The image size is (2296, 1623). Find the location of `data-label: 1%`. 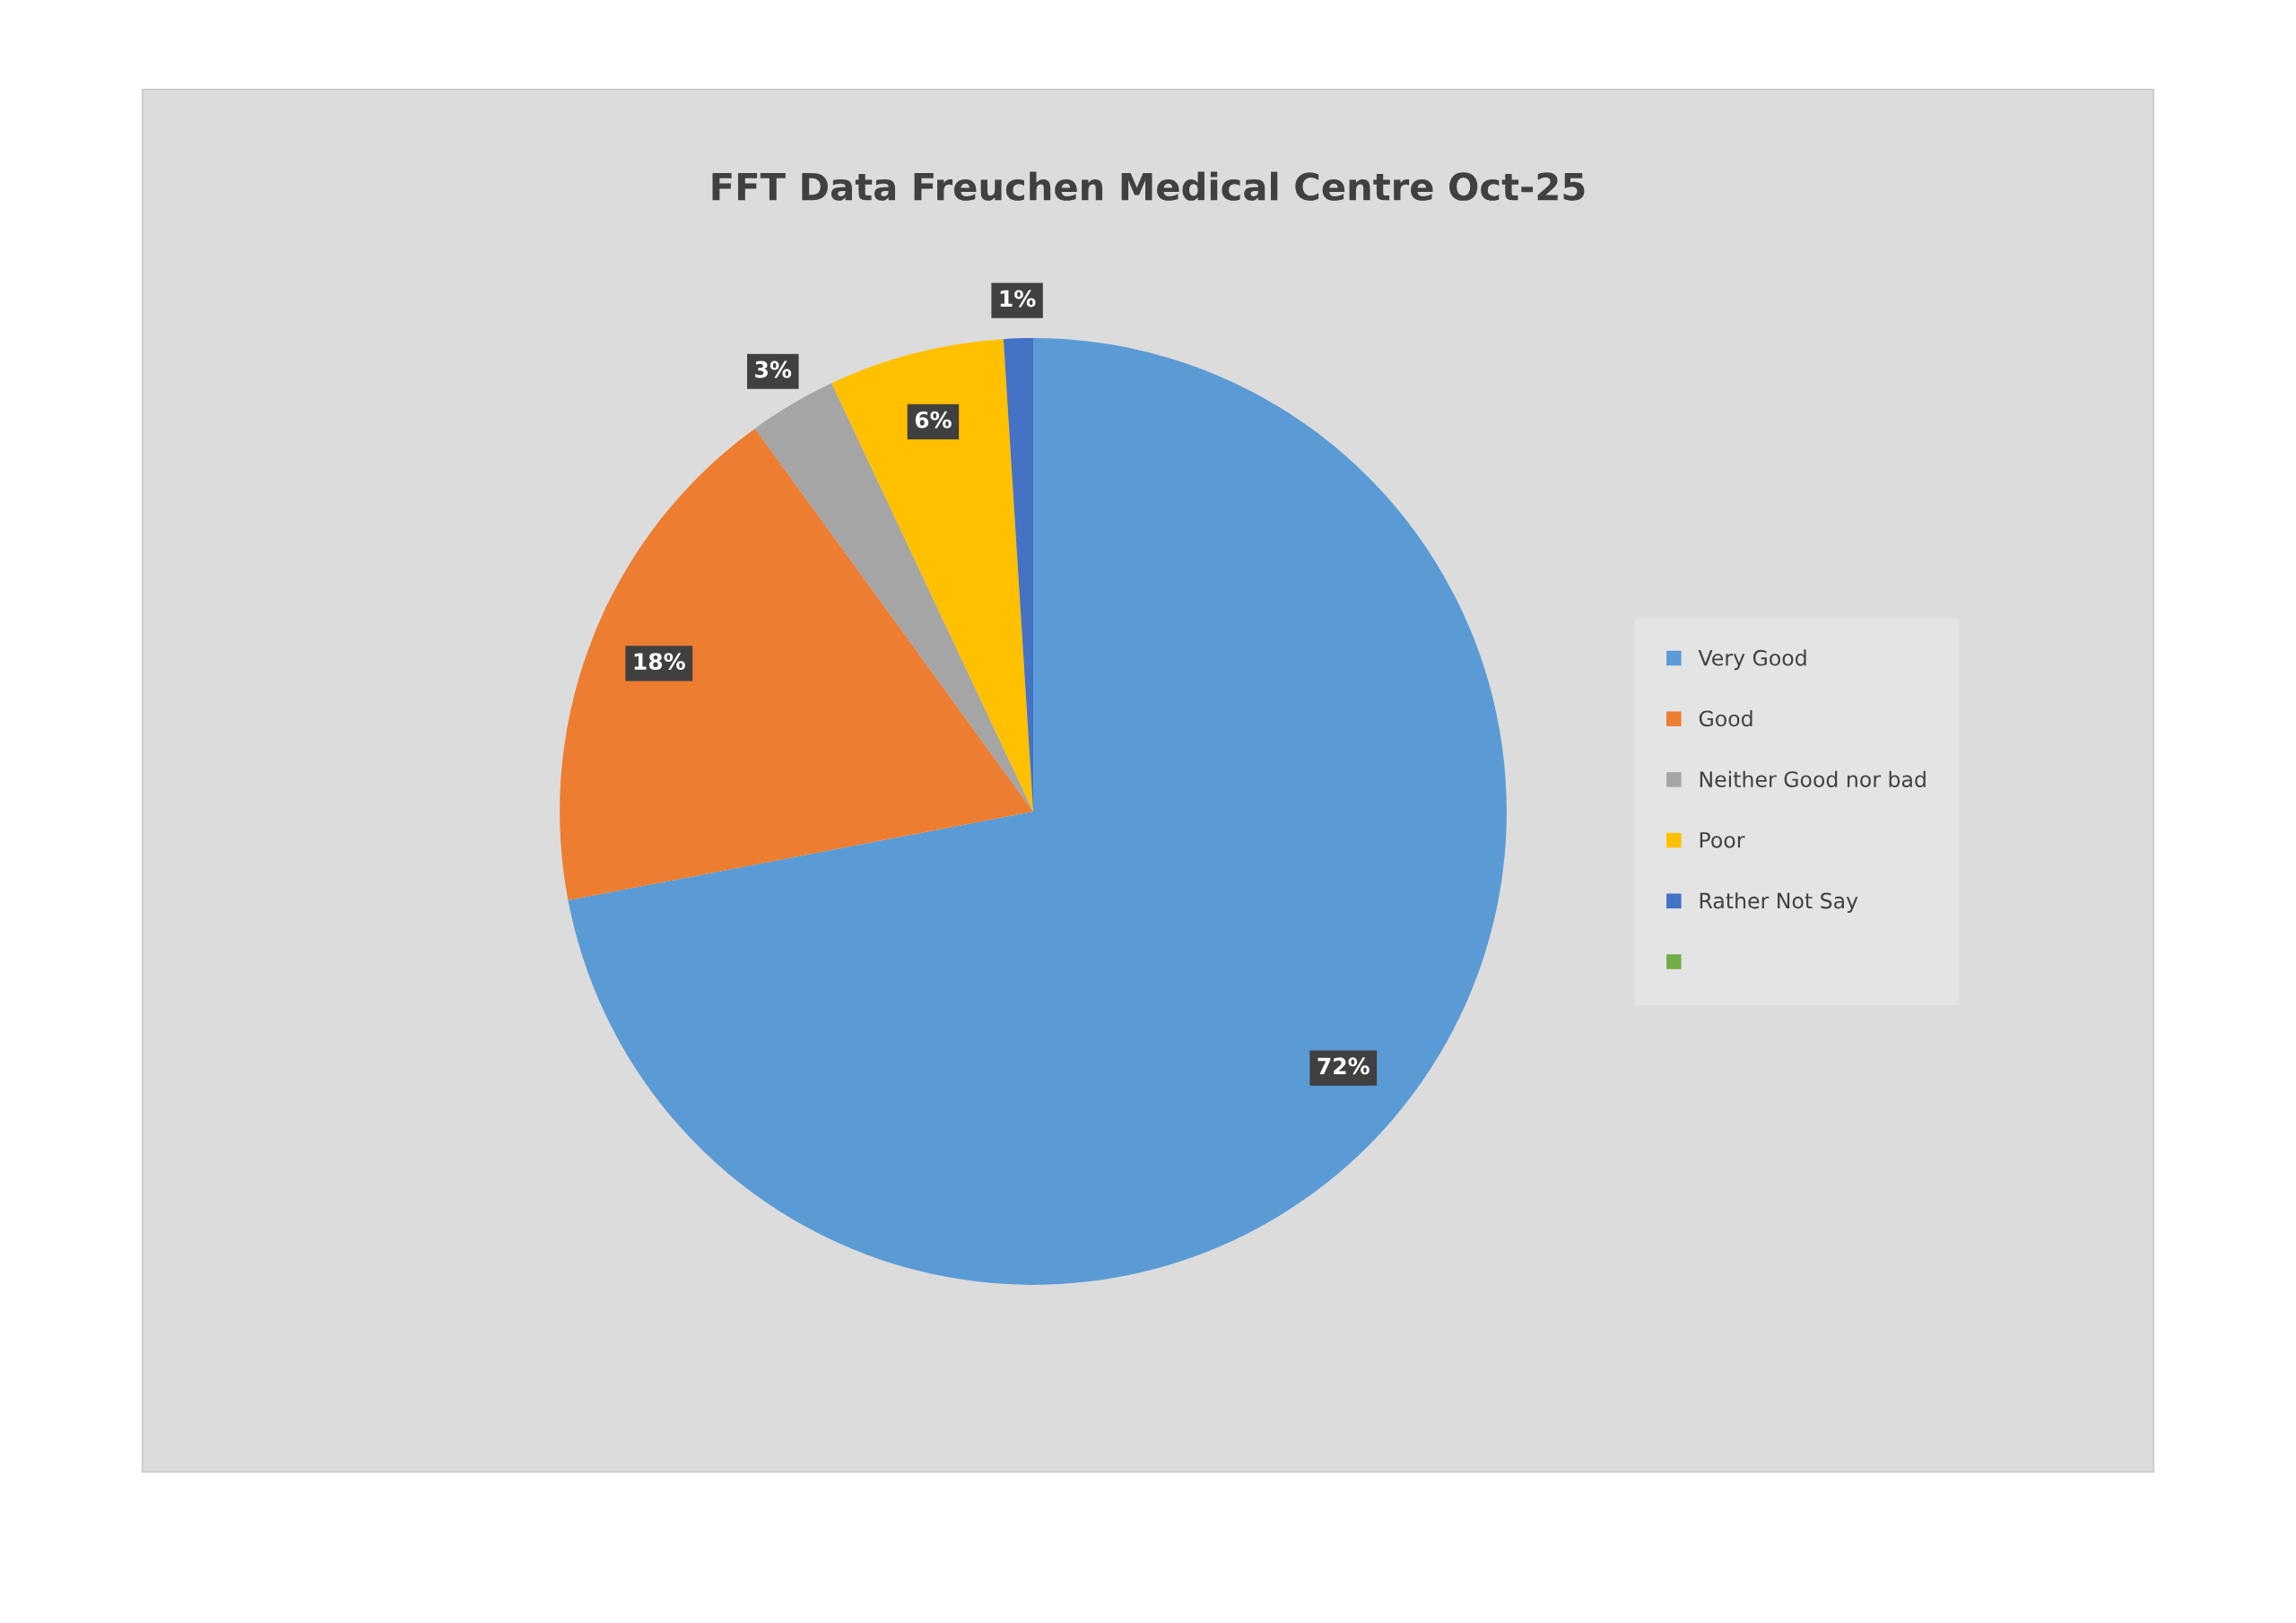

data-label: 1% is located at coordinates (1018, 299).